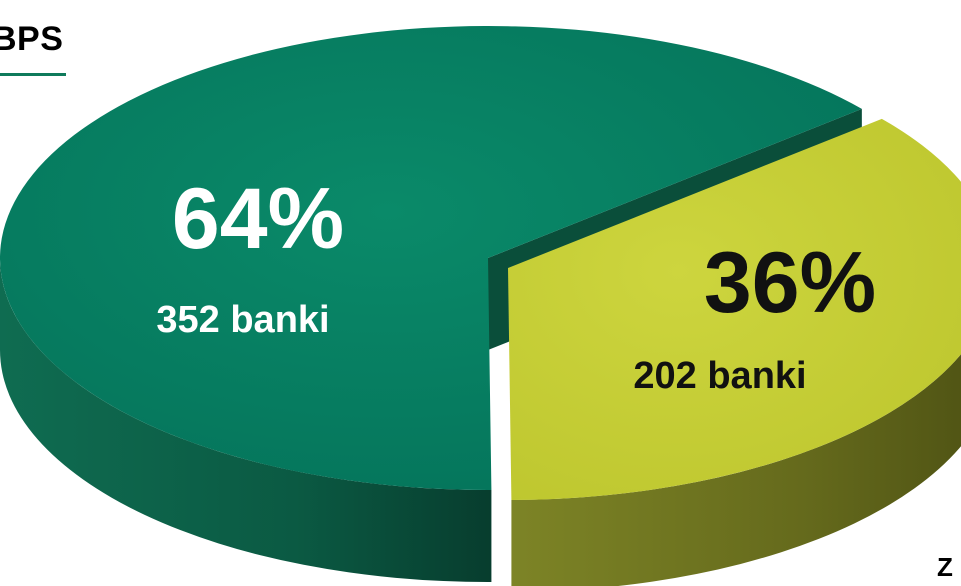 This screenshot has width=961, height=586. Describe the element at coordinates (945, 567) in the screenshot. I see `edge-text-fragment: Z` at that location.